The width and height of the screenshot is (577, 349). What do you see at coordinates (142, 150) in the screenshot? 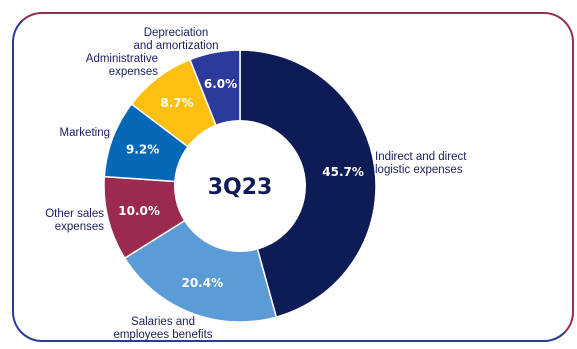
I see `value-label-3: 9.2%` at bounding box center [142, 150].